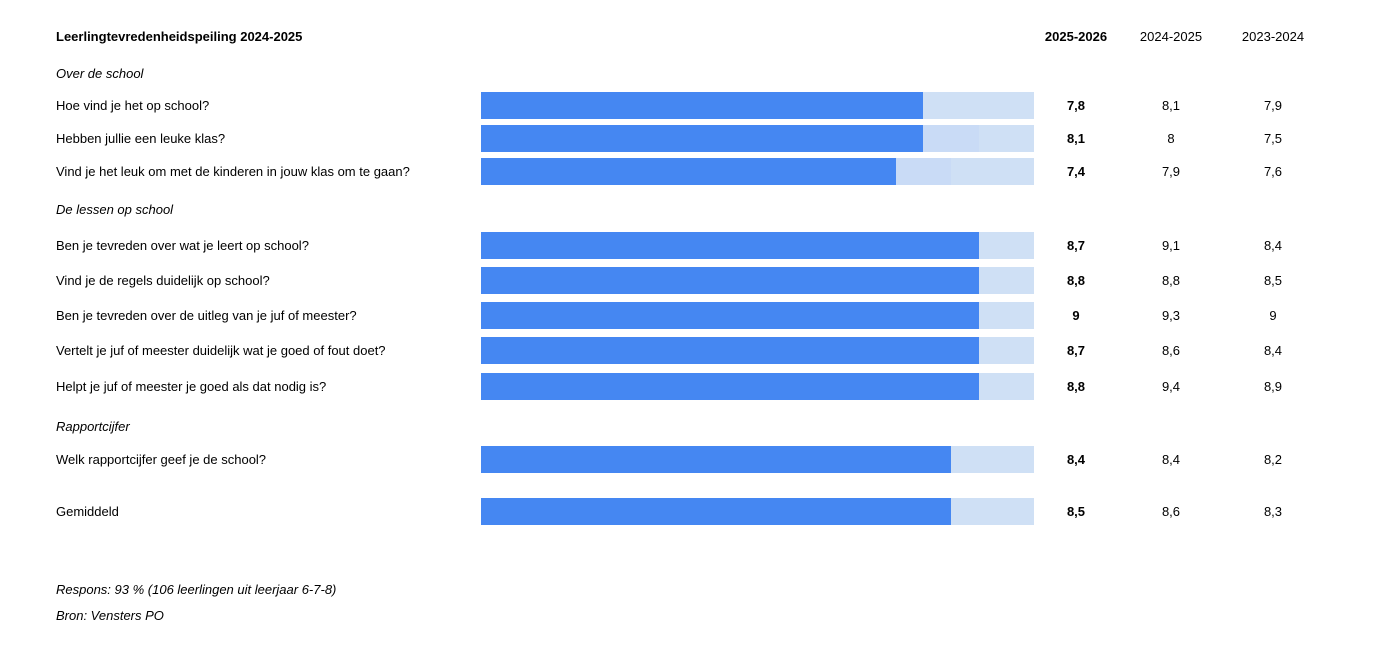 This screenshot has height=652, width=1373. I want to click on score-prev: 9,4, so click(1171, 386).